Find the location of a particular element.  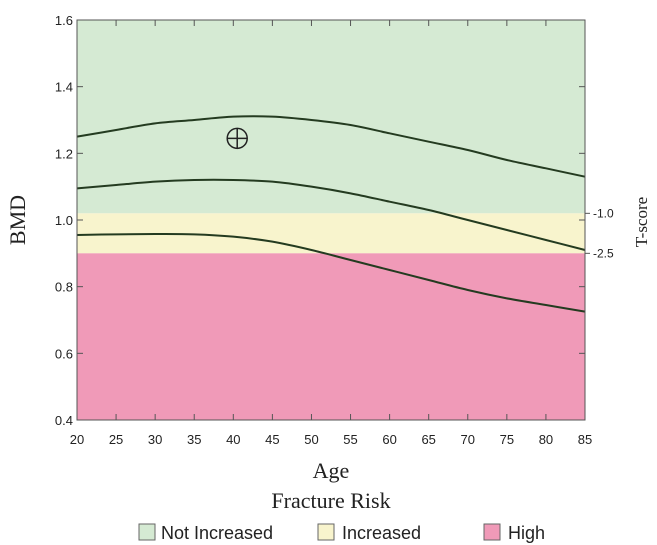

x-tick-label: 35 is located at coordinates (194, 439).